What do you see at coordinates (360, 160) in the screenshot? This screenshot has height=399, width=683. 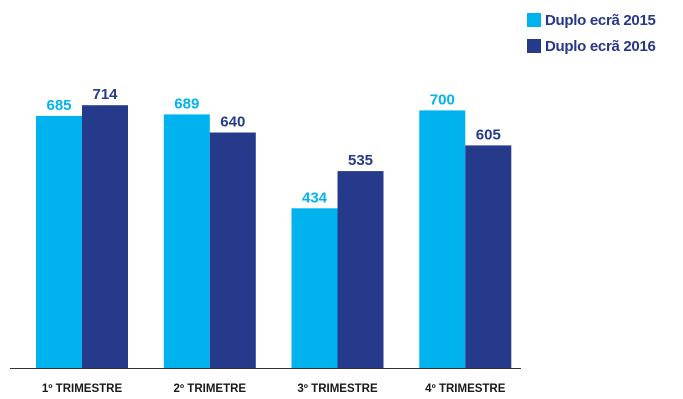 I see `value-label-2016-q3: 535` at bounding box center [360, 160].